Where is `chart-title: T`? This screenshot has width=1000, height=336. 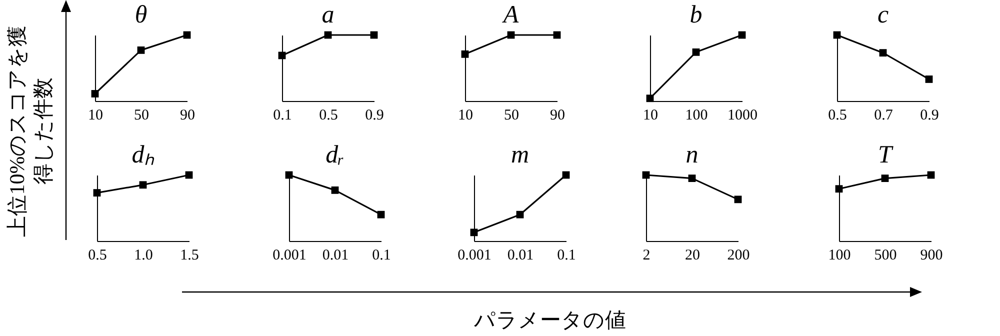
chart-title: T is located at coordinates (886, 154).